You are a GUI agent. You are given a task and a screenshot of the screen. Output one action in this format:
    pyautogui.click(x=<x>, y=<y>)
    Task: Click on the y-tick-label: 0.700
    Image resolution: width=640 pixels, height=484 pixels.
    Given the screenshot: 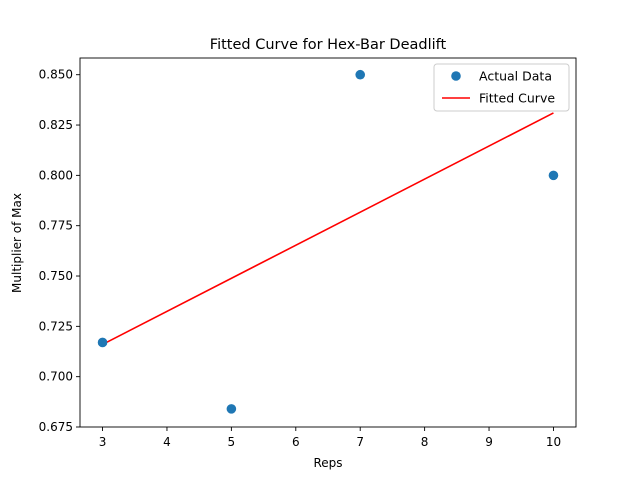 What is the action you would take?
    pyautogui.click(x=56, y=377)
    